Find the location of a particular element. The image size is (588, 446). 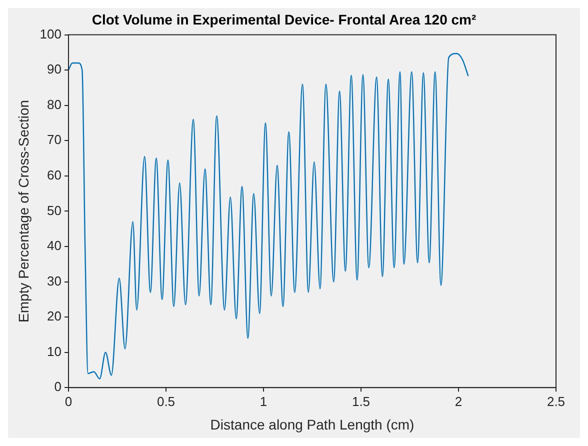

y-tick-label: 40 is located at coordinates (54, 246).